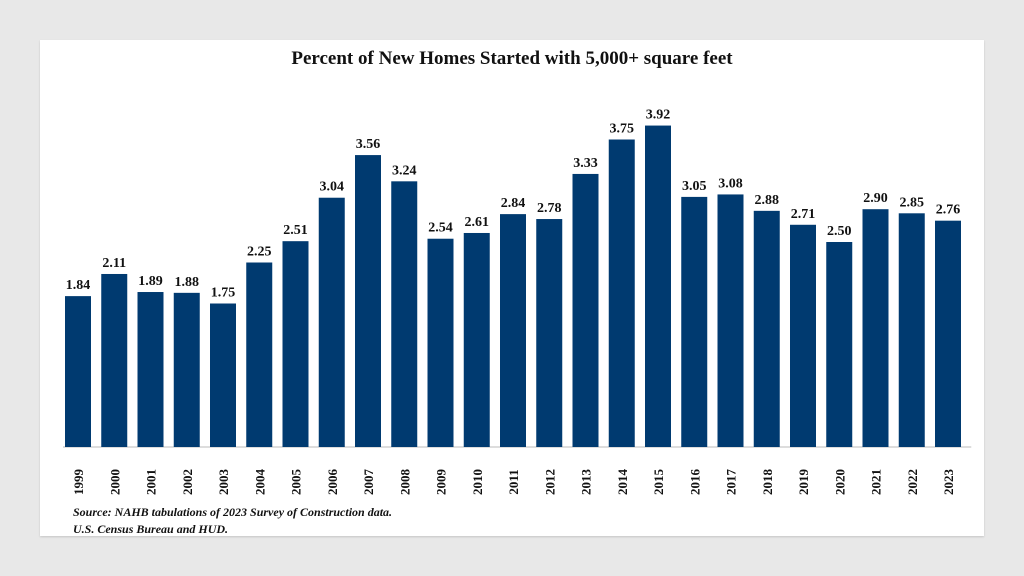 This screenshot has width=1024, height=576. I want to click on bar-2020, so click(839, 344).